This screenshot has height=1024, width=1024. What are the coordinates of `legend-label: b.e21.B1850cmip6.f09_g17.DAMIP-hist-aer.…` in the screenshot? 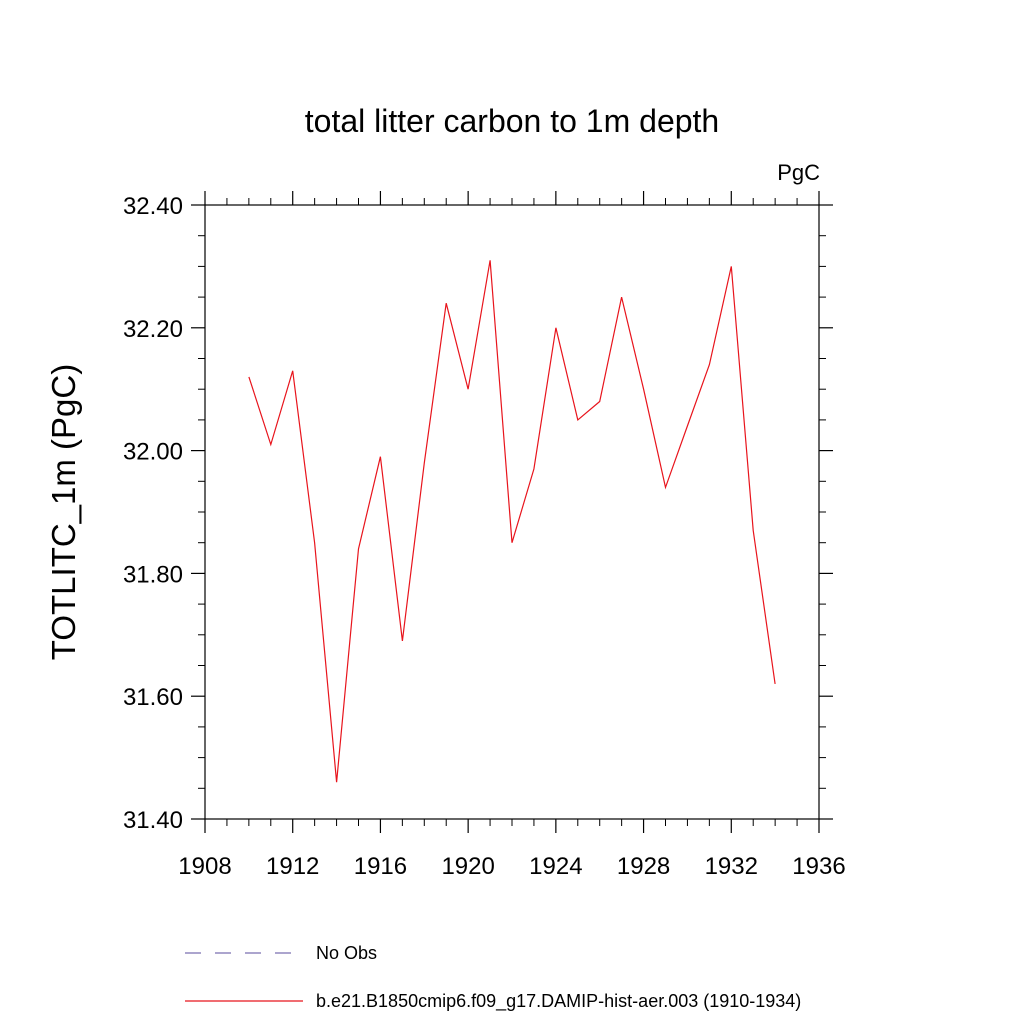 It's located at (558, 1001).